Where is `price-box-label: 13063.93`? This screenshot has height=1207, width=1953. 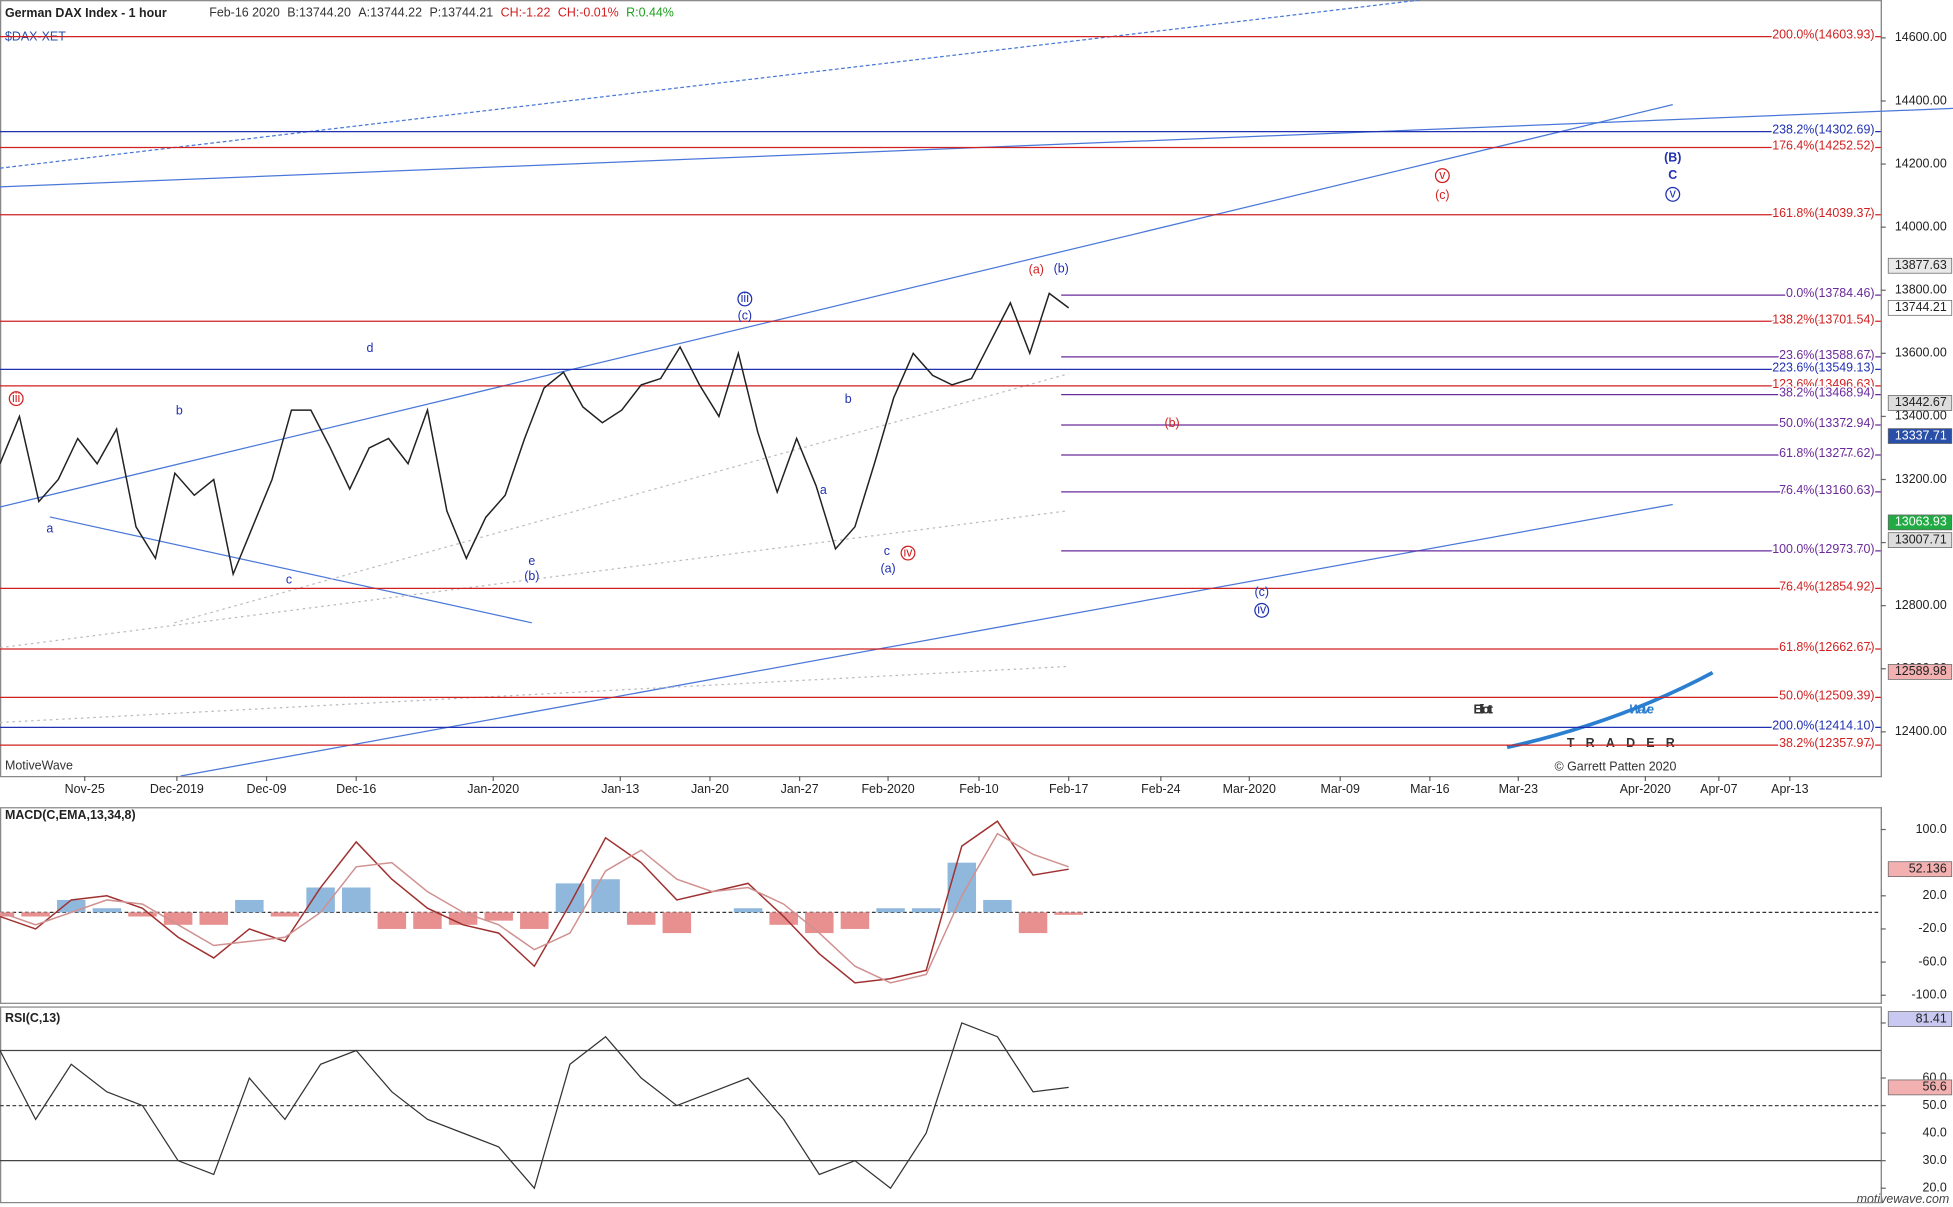 price-box-label: 13063.93 is located at coordinates (1921, 522).